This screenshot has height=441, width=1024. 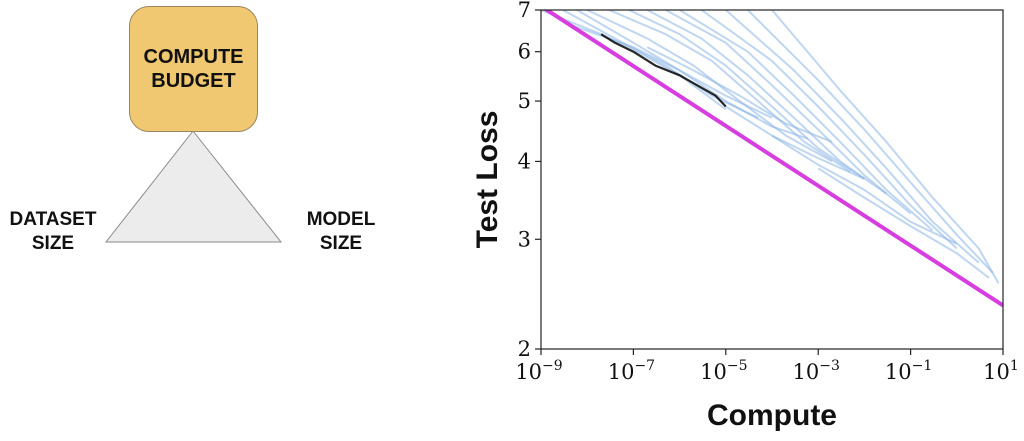 I want to click on x-axis-label: Compute, so click(x=772, y=415).